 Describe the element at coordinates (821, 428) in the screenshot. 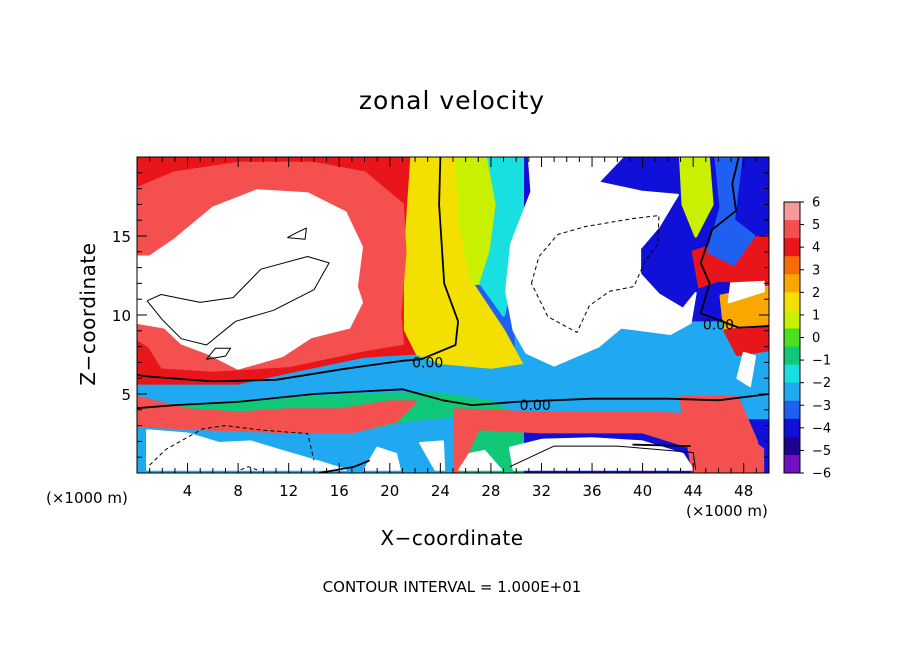

I see `colorbar-label: −4` at that location.